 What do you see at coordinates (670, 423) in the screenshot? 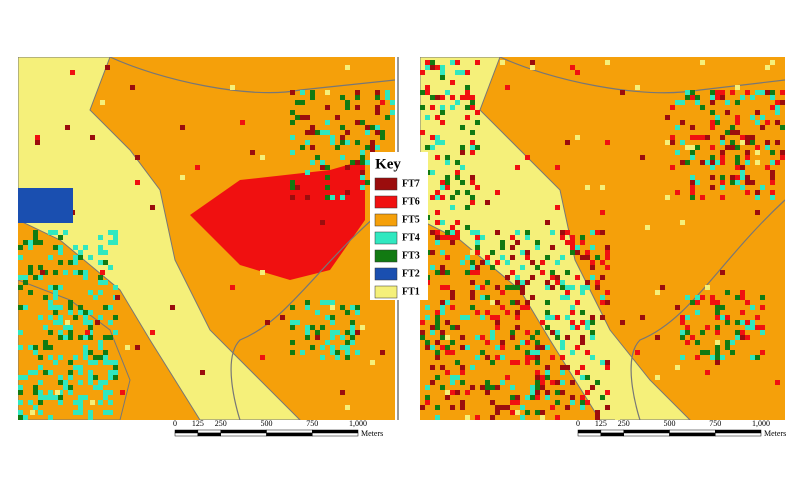
I see `scale-label: 500` at bounding box center [670, 423].